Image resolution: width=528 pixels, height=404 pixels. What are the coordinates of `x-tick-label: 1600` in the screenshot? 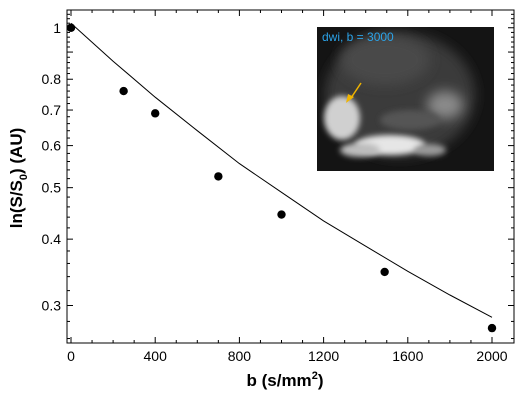 It's located at (407, 356).